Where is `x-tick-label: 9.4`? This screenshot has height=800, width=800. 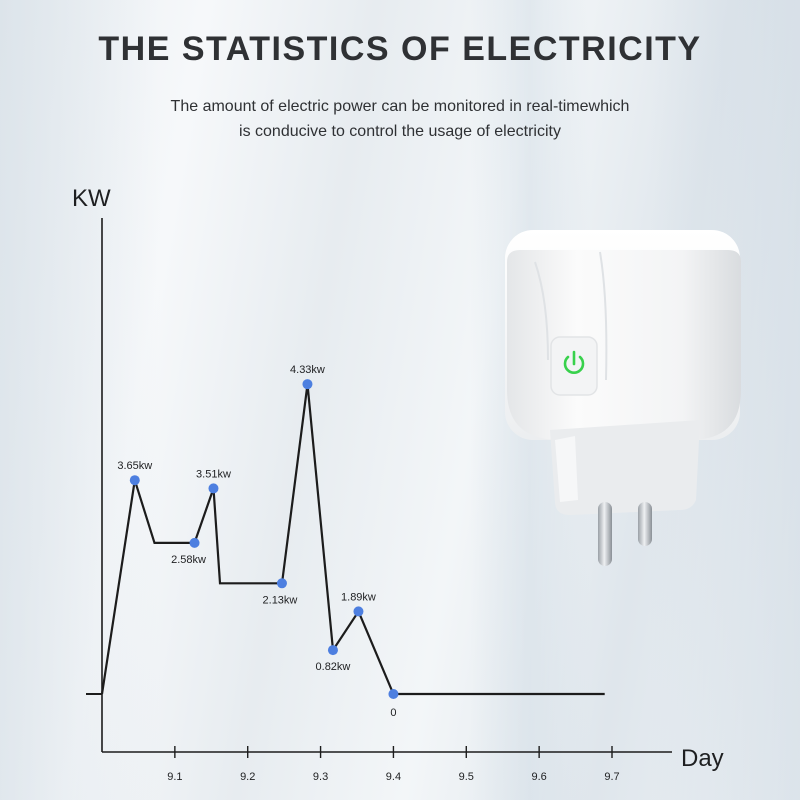 x-tick-label: 9.4 is located at coordinates (393, 777).